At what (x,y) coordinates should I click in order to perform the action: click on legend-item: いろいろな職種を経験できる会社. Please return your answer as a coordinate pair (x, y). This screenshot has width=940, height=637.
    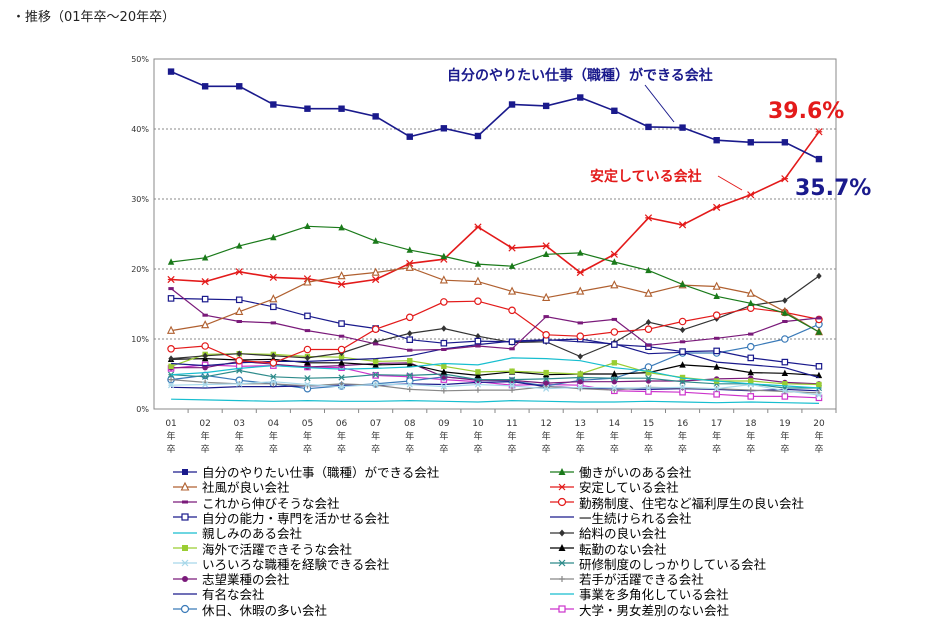
    Looking at the image, I should click on (280, 564).